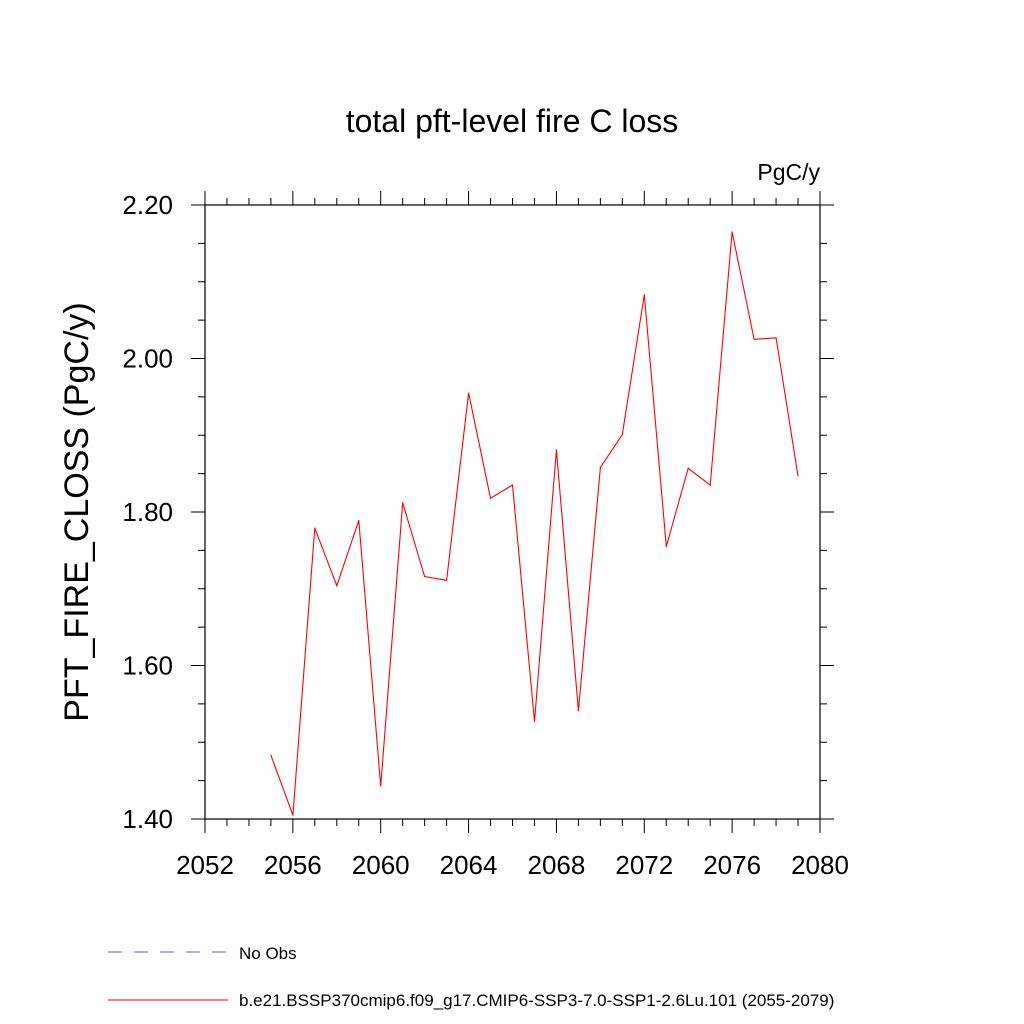 This screenshot has width=1024, height=1024. I want to click on x-tick-label: 2056, so click(293, 865).